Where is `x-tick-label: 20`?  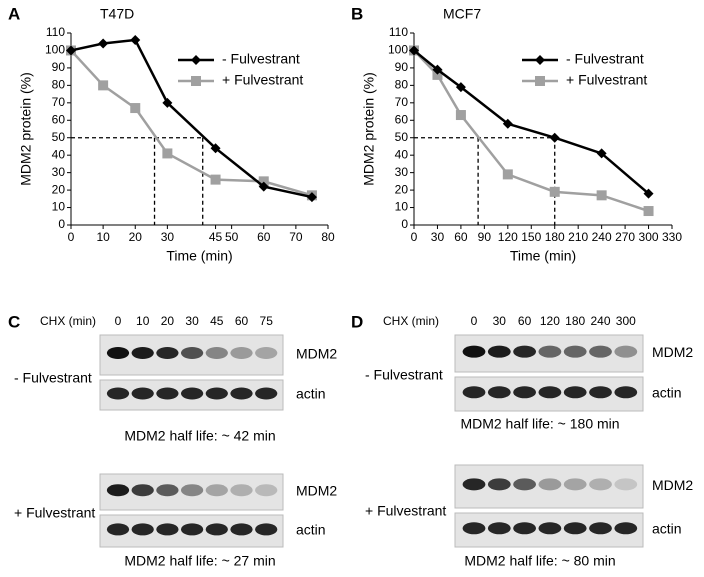
x-tick-label: 20 is located at coordinates (136, 237).